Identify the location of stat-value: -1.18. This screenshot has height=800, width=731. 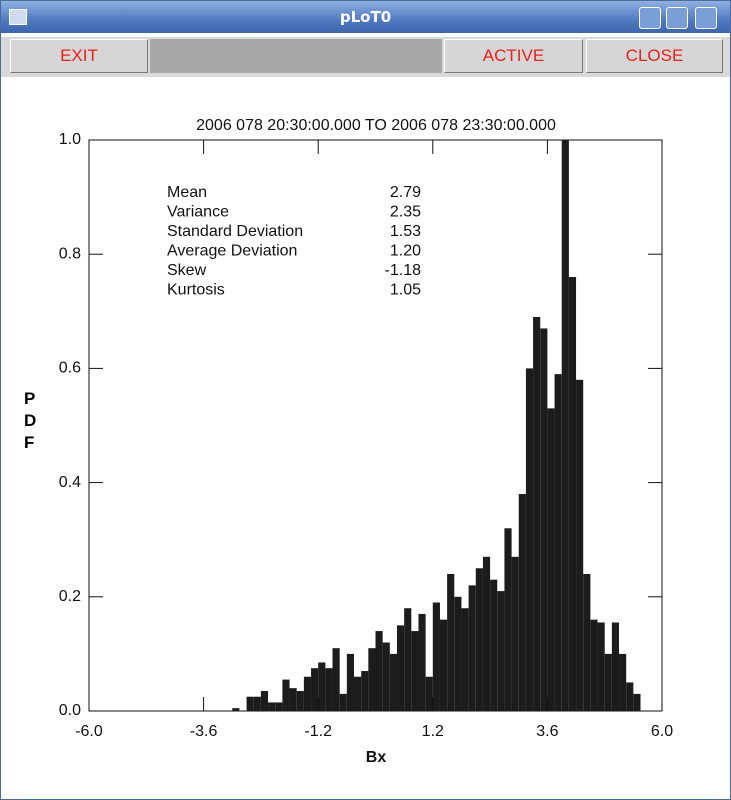
(403, 270).